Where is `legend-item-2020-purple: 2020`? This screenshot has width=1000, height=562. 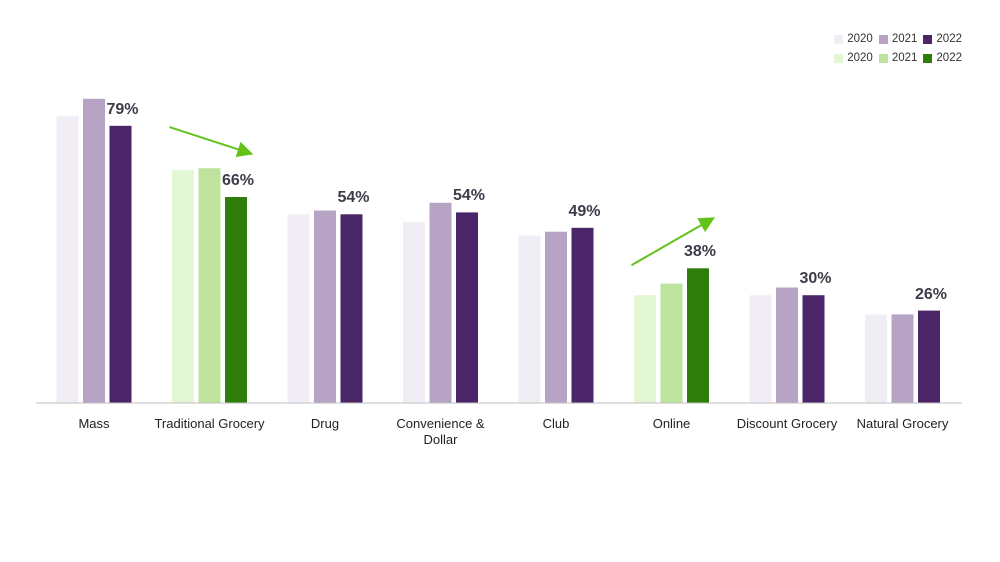
legend-item-2020-purple: 2020 is located at coordinates (853, 39).